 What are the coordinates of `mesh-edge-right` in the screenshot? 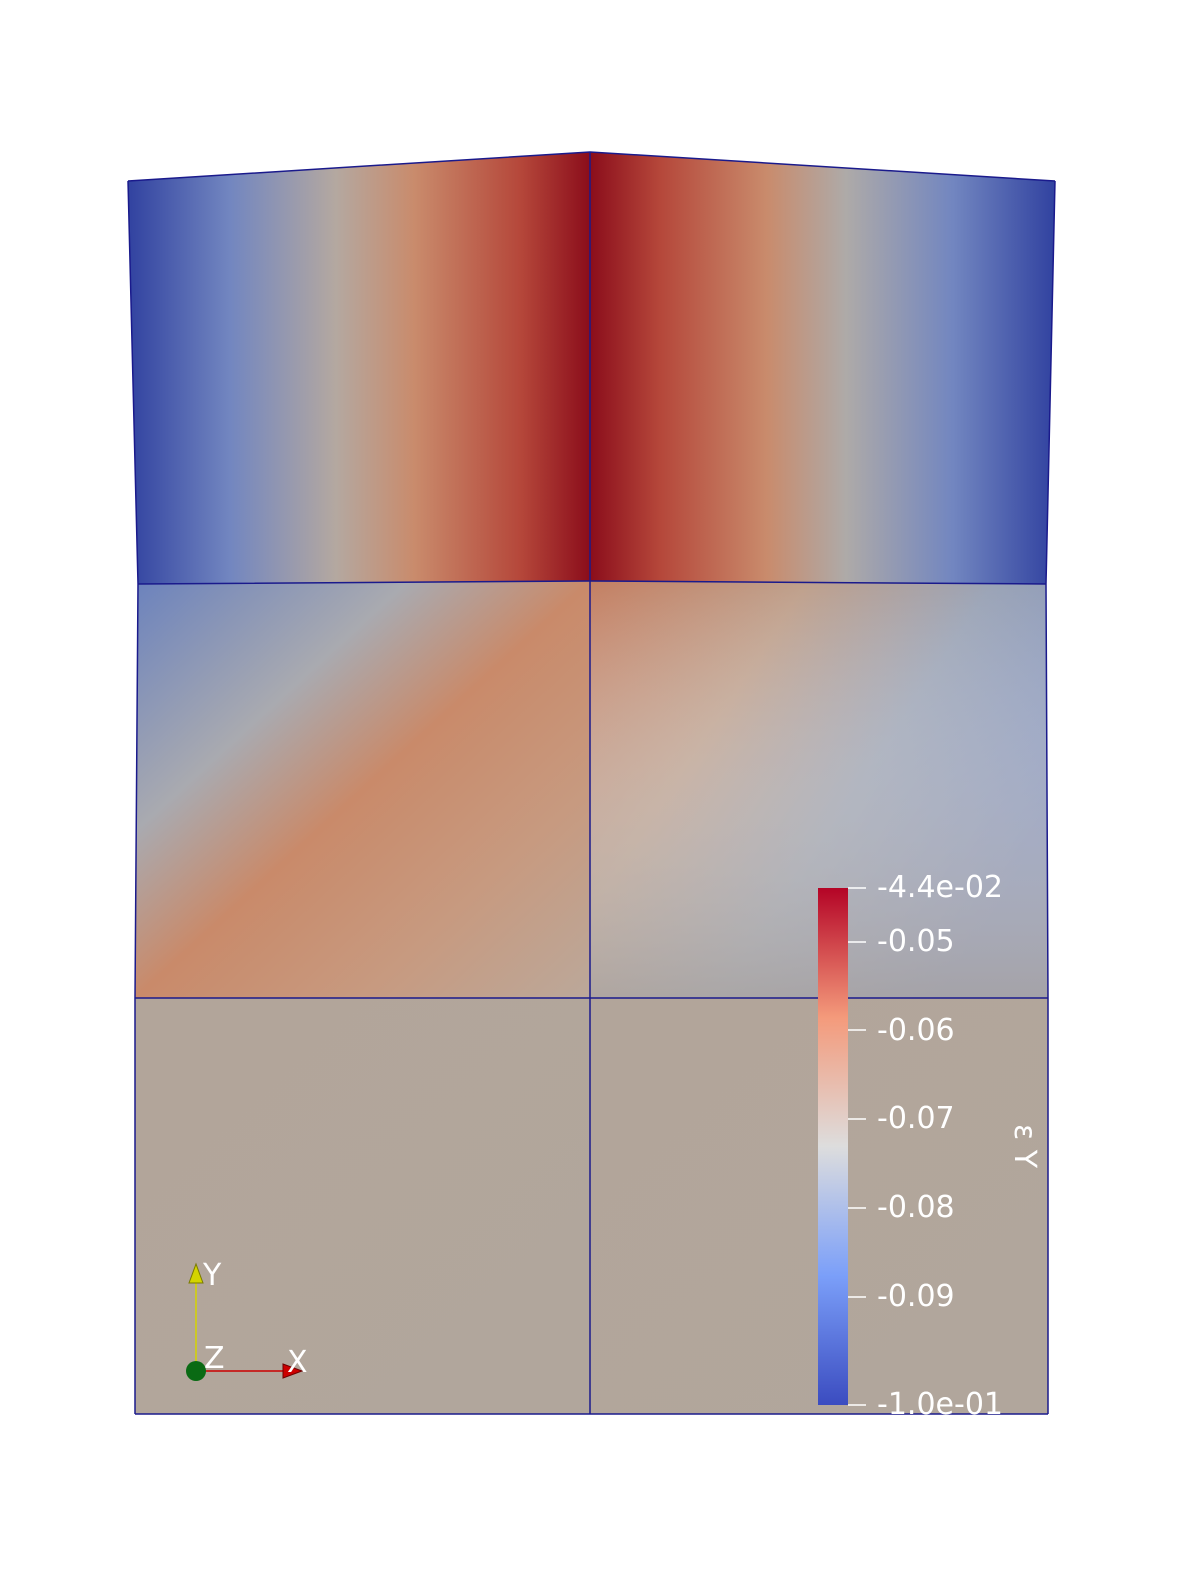 It's located at (1050, 797).